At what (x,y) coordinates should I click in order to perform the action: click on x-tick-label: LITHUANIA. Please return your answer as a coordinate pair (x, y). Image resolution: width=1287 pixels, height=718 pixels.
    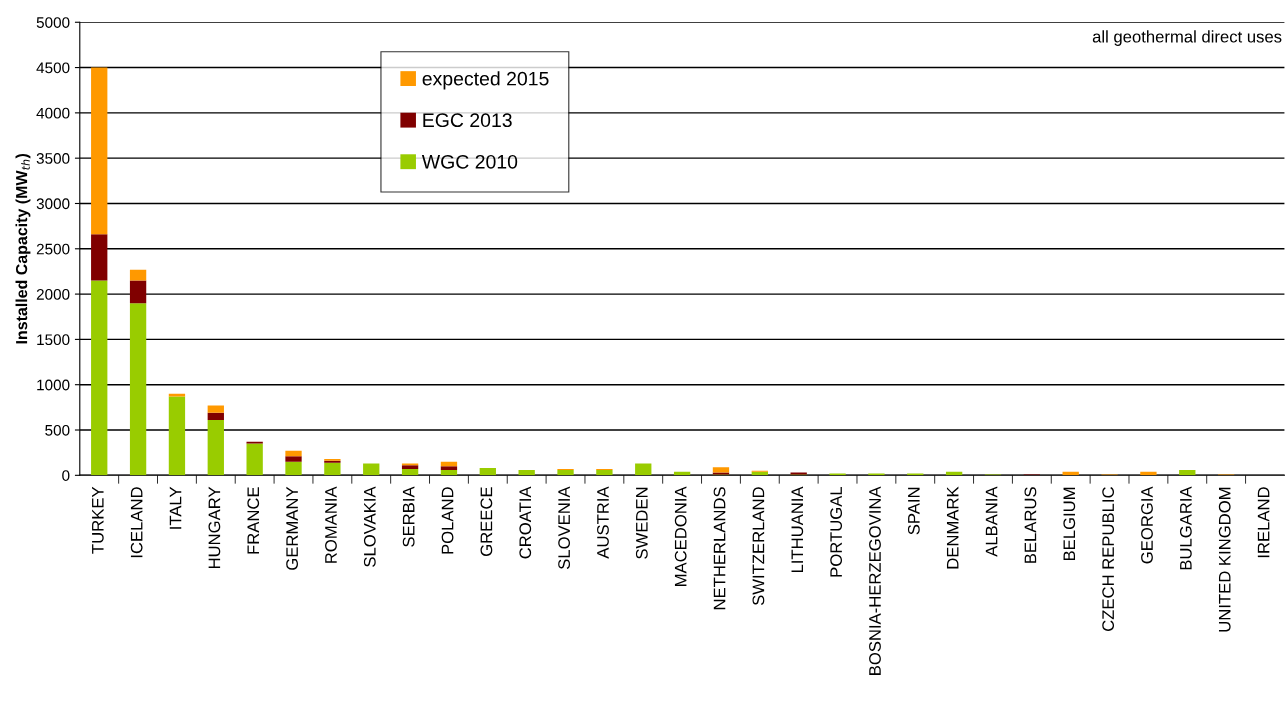
    Looking at the image, I should click on (797, 529).